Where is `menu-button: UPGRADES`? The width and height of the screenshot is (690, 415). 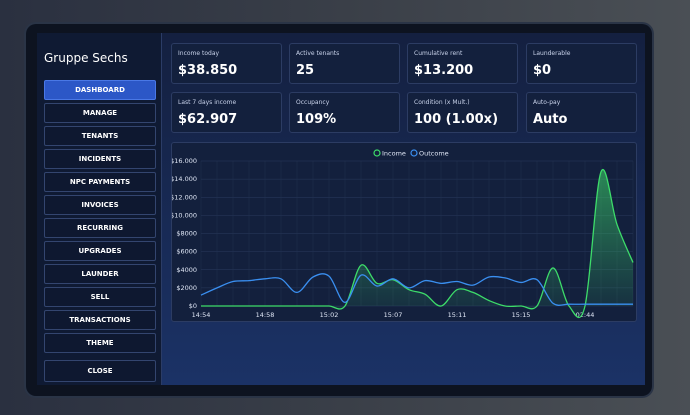 menu-button: UPGRADES is located at coordinates (100, 251).